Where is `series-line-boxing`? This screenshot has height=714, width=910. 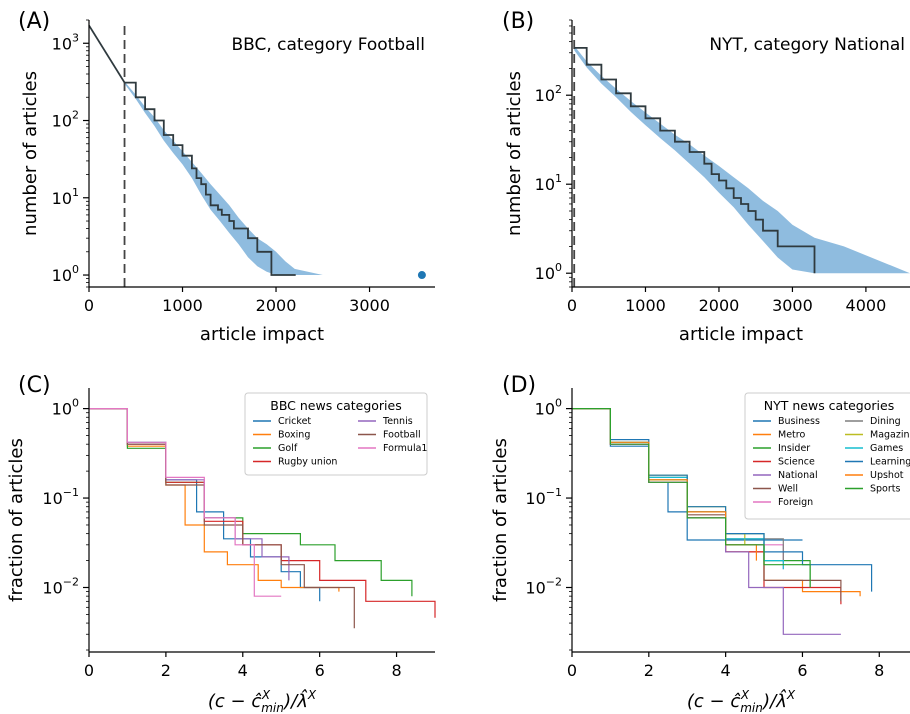 series-line-boxing is located at coordinates (214, 500).